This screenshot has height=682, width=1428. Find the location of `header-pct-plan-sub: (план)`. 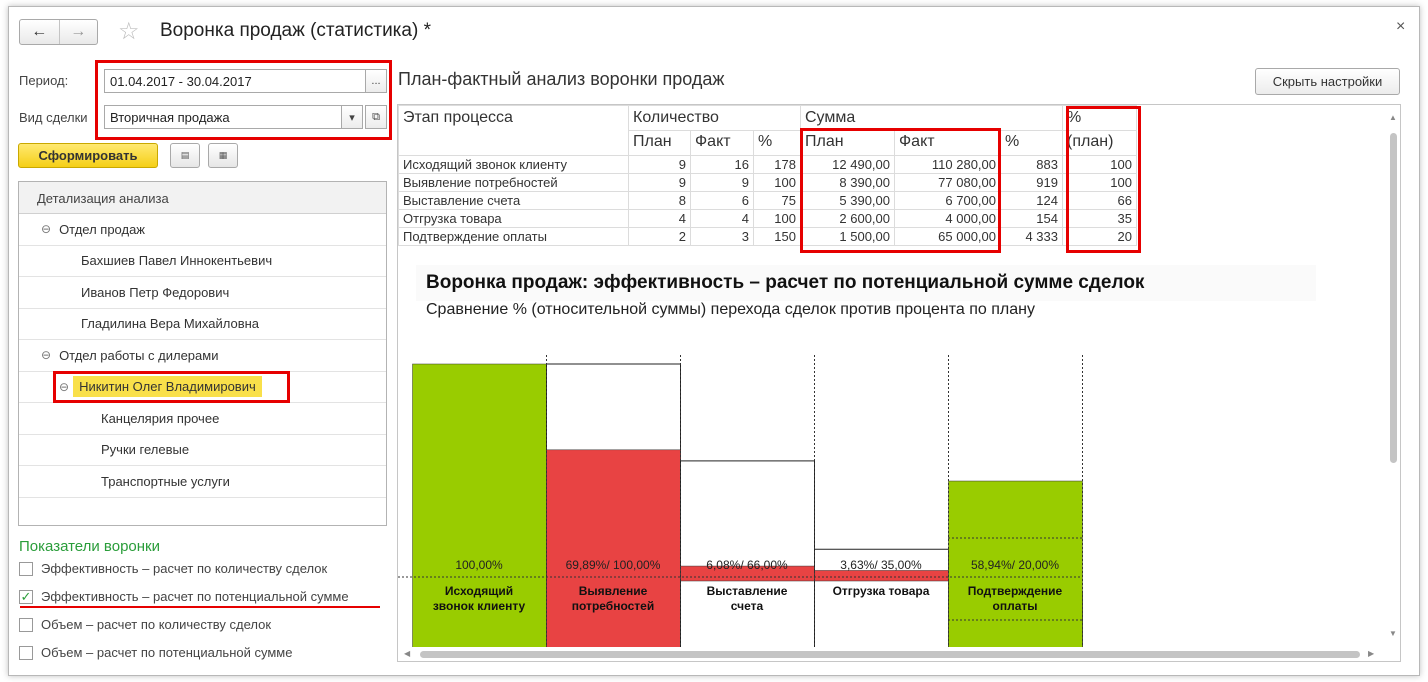

header-pct-plan-sub: (план) is located at coordinates (1099, 143).